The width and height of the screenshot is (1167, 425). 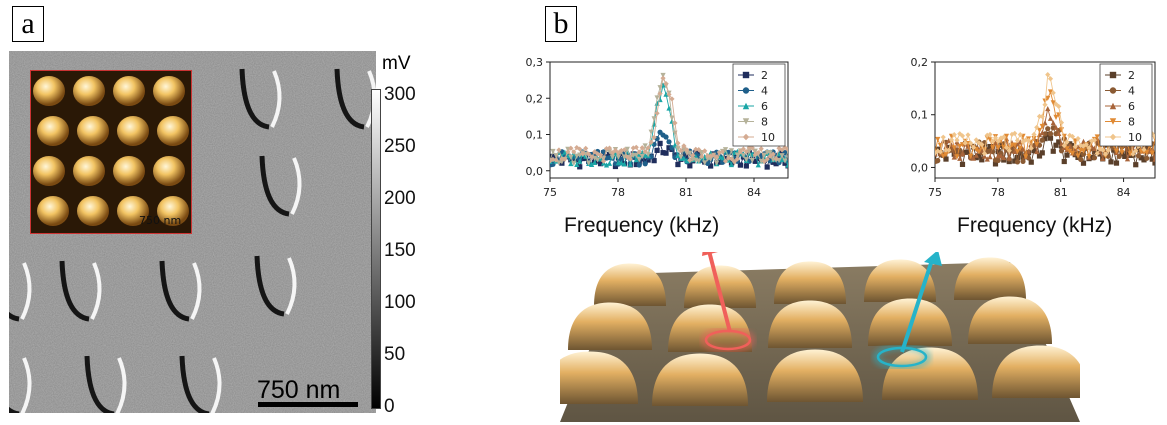 What do you see at coordinates (764, 122) in the screenshot?
I see `legend-label: 8` at bounding box center [764, 122].